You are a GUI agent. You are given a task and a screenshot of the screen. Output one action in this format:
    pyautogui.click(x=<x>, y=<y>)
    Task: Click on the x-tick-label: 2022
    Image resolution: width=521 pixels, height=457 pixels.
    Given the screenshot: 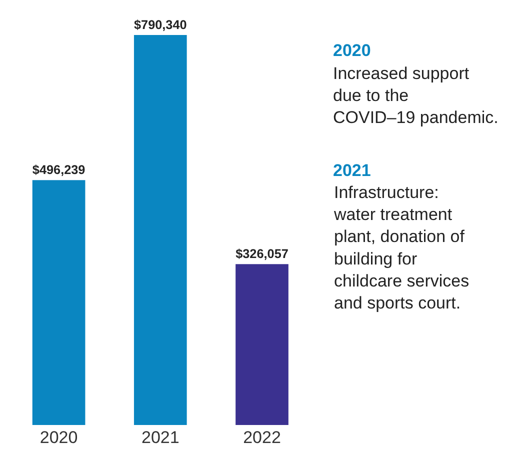 What is the action you would take?
    pyautogui.click(x=262, y=437)
    